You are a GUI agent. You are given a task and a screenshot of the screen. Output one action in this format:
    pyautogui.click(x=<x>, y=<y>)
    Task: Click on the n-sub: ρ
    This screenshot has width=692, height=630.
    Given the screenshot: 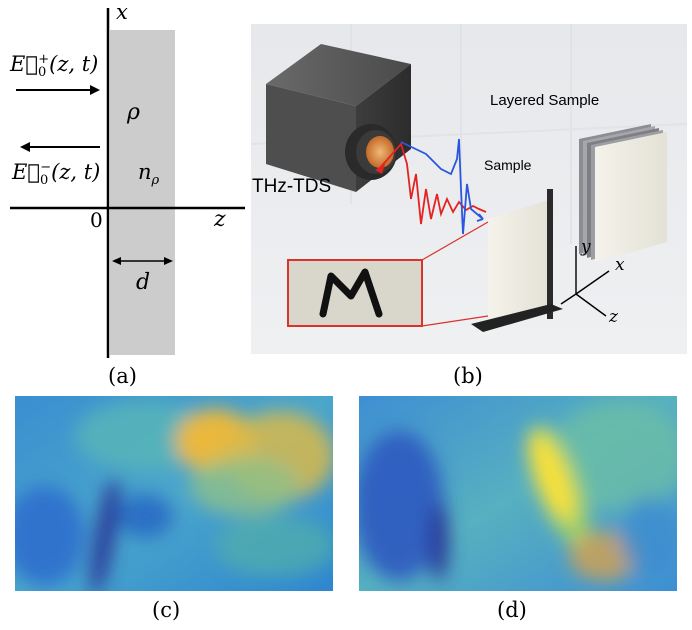 What is the action you would take?
    pyautogui.click(x=155, y=181)
    